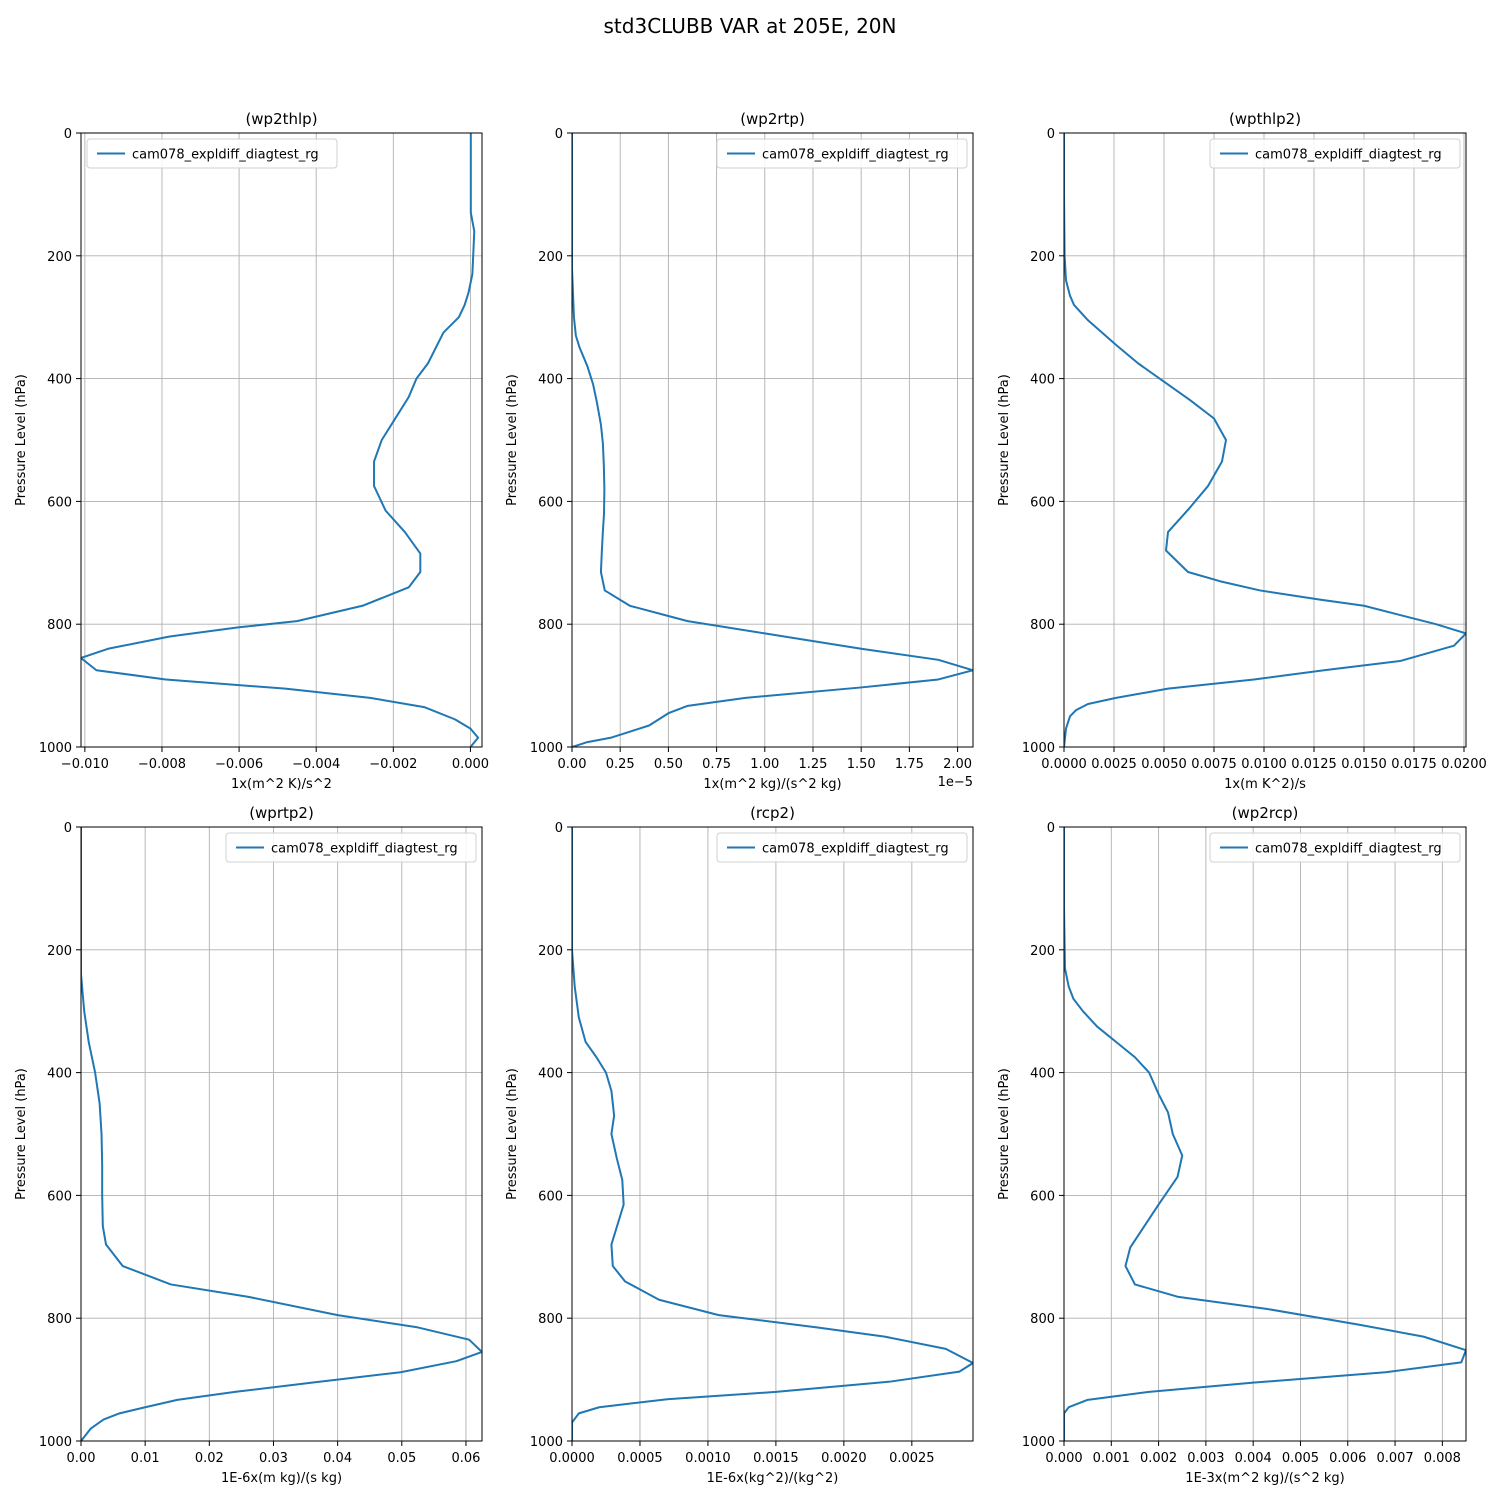 This screenshot has width=1500, height=1500. Describe the element at coordinates (281, 813) in the screenshot. I see `panel-title: (wprtp2)` at that location.